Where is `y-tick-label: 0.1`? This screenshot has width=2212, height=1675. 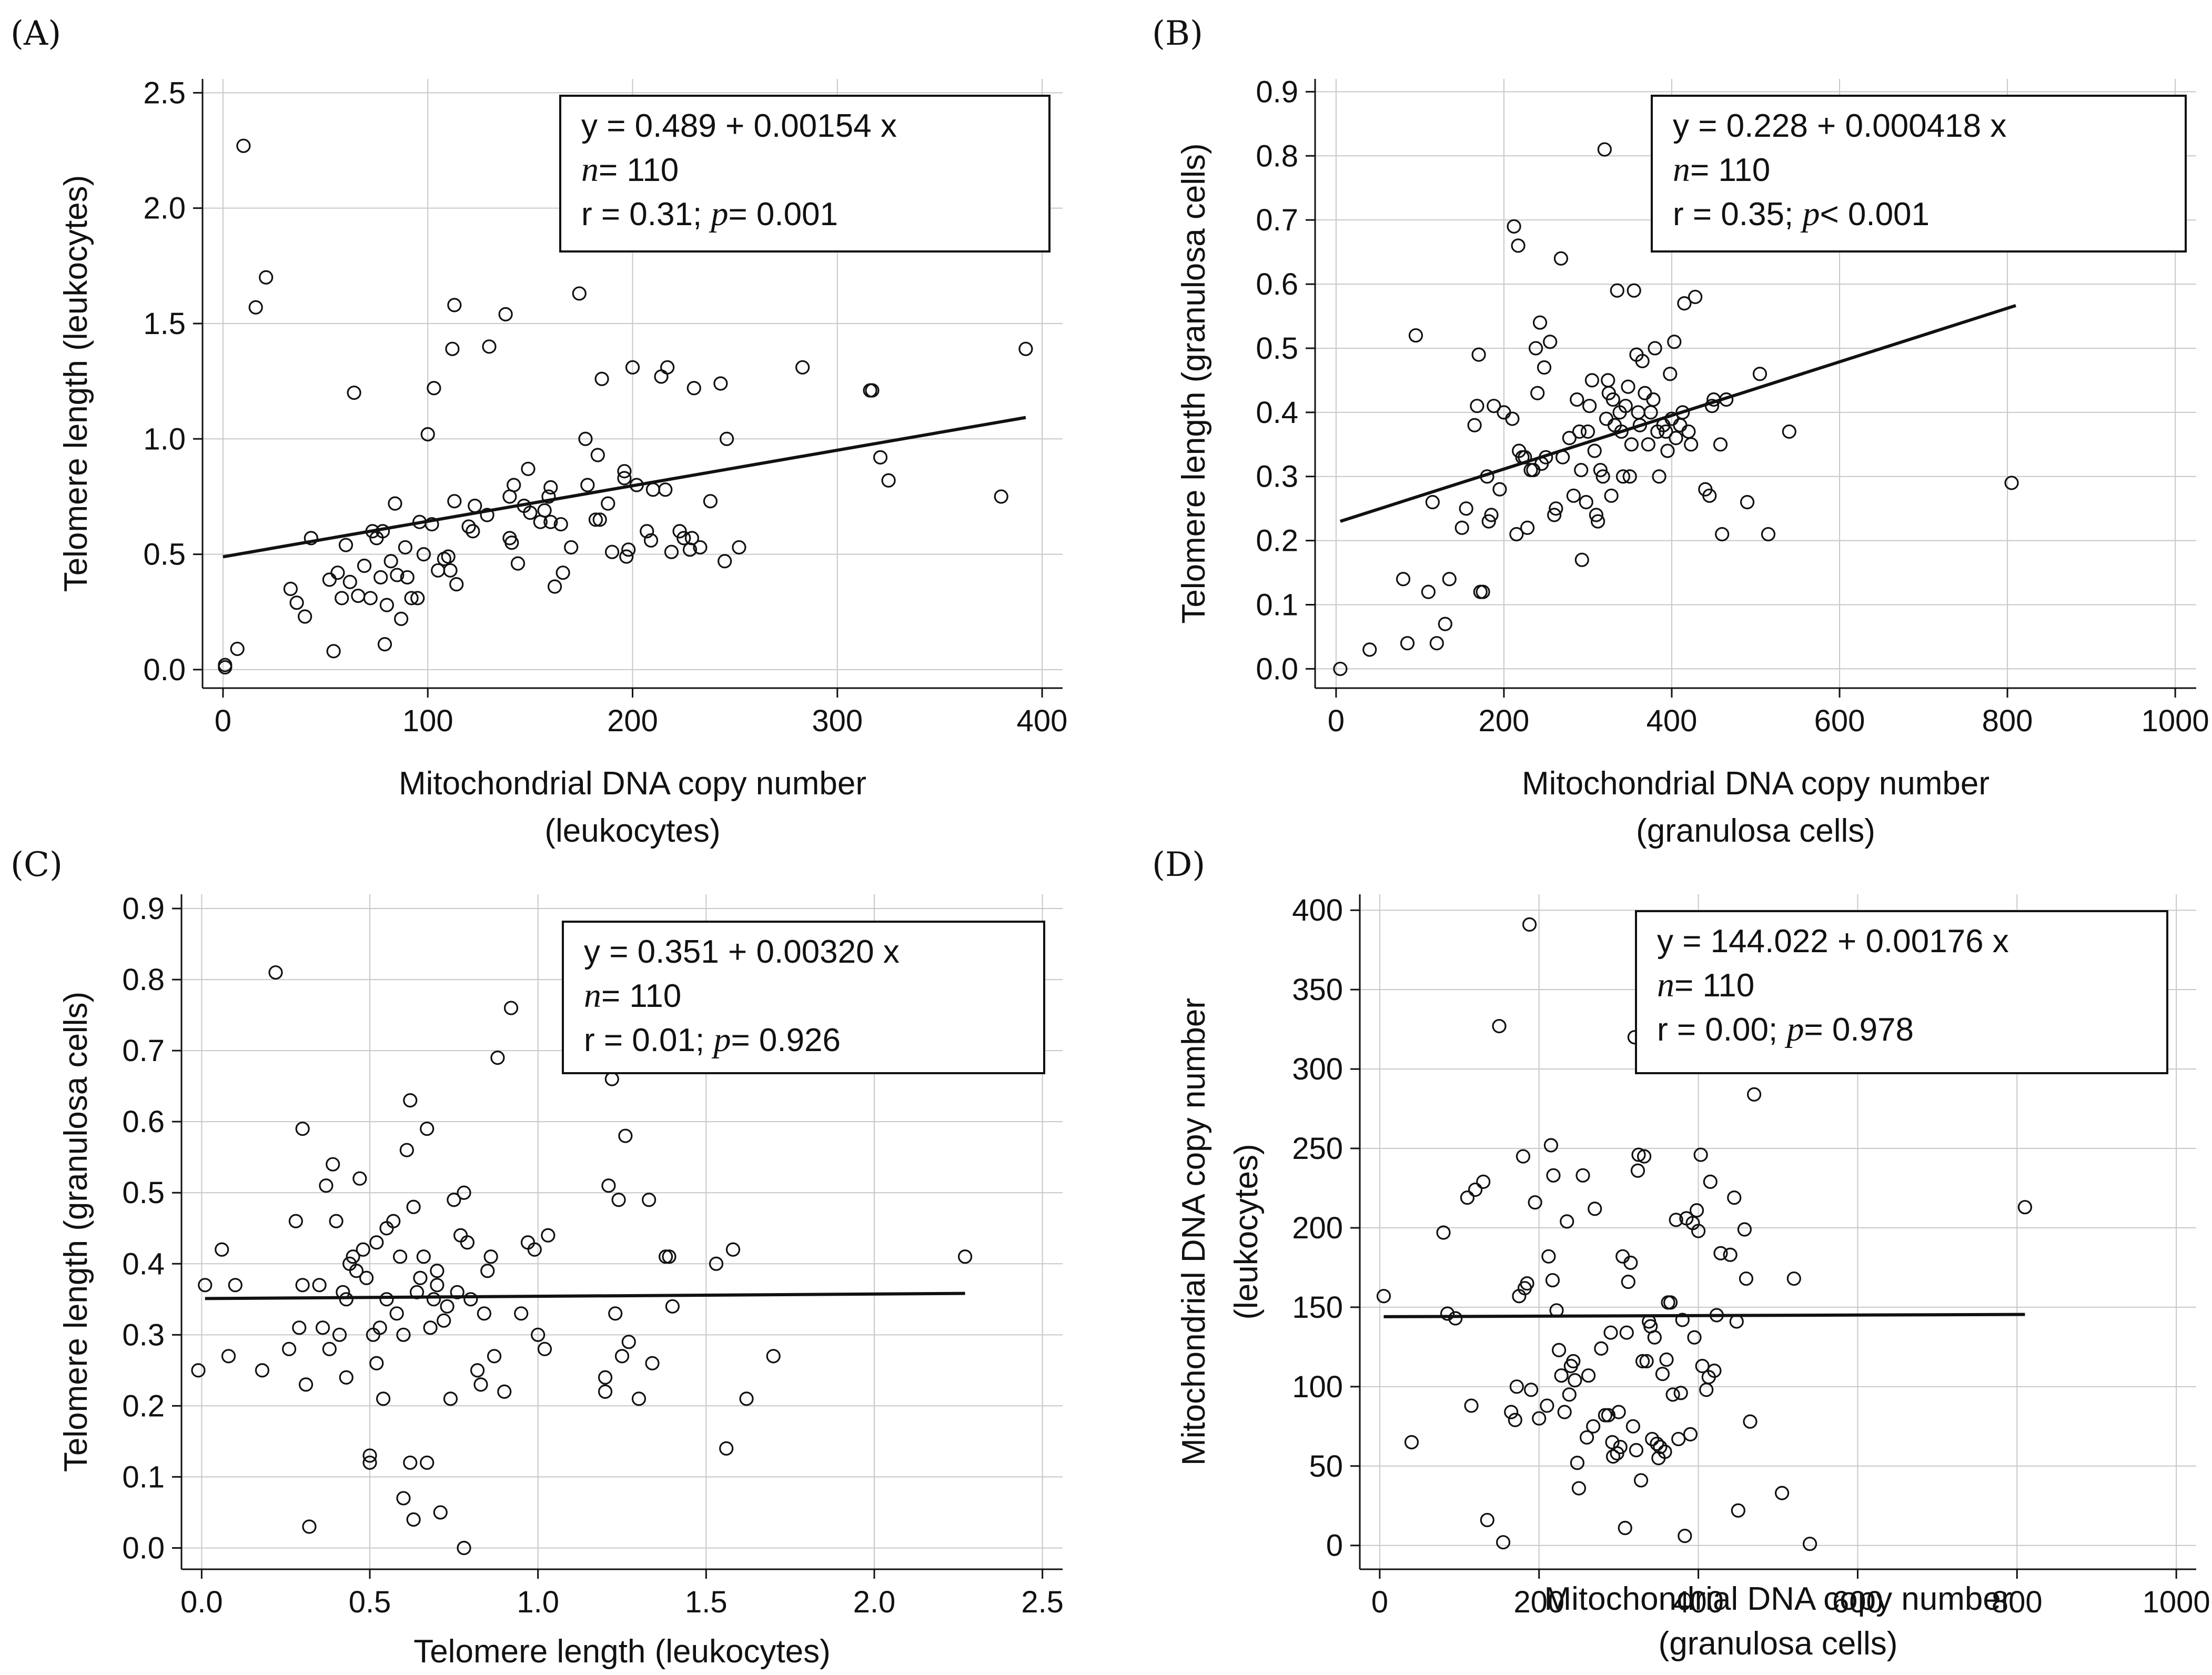 y-tick-label: 0.1 is located at coordinates (143, 1477).